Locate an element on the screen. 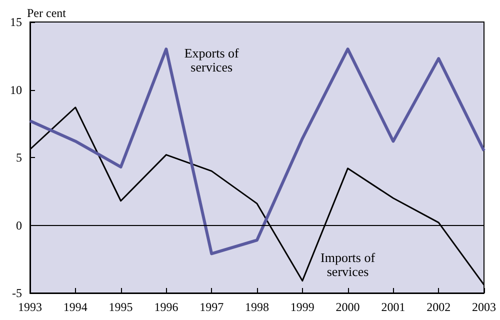 The height and width of the screenshot is (320, 500). x-tick-label: 1994 is located at coordinates (75, 307).